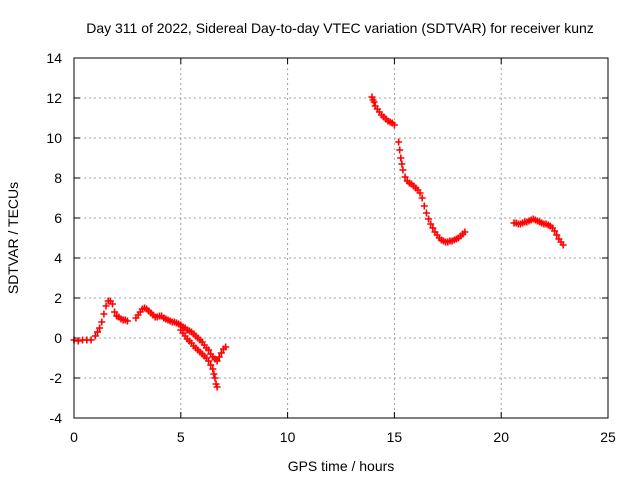 The height and width of the screenshot is (480, 640). I want to click on y-tick-label: 12, so click(54, 98).